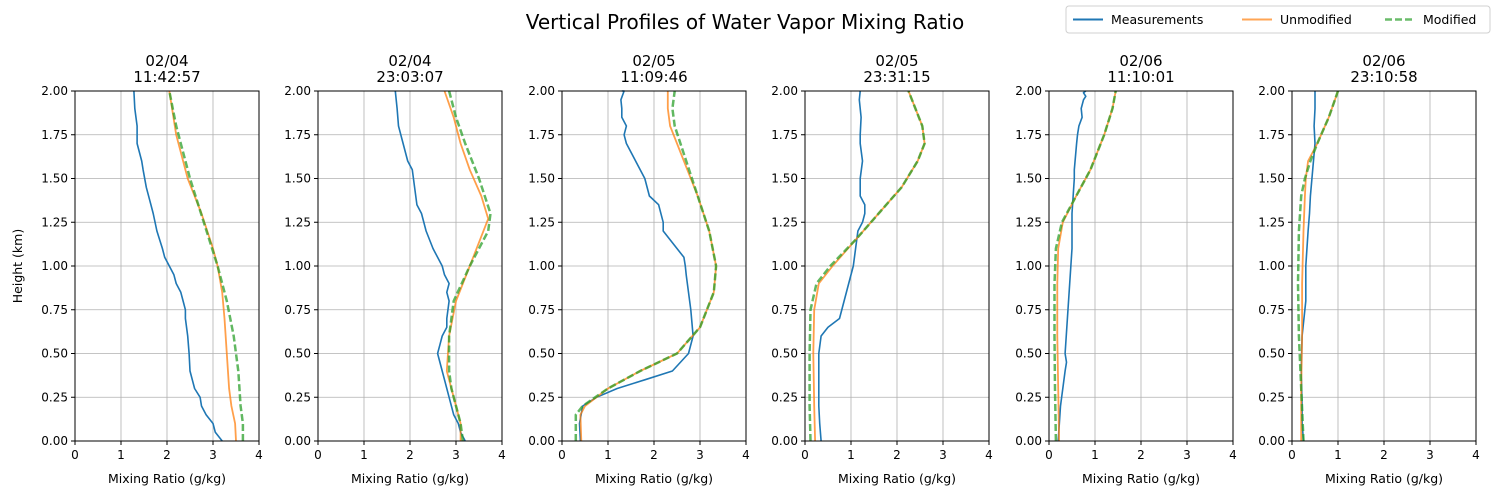  Describe the element at coordinates (54, 179) in the screenshot. I see `panel-1-ytick-label-6: 1.50` at that location.